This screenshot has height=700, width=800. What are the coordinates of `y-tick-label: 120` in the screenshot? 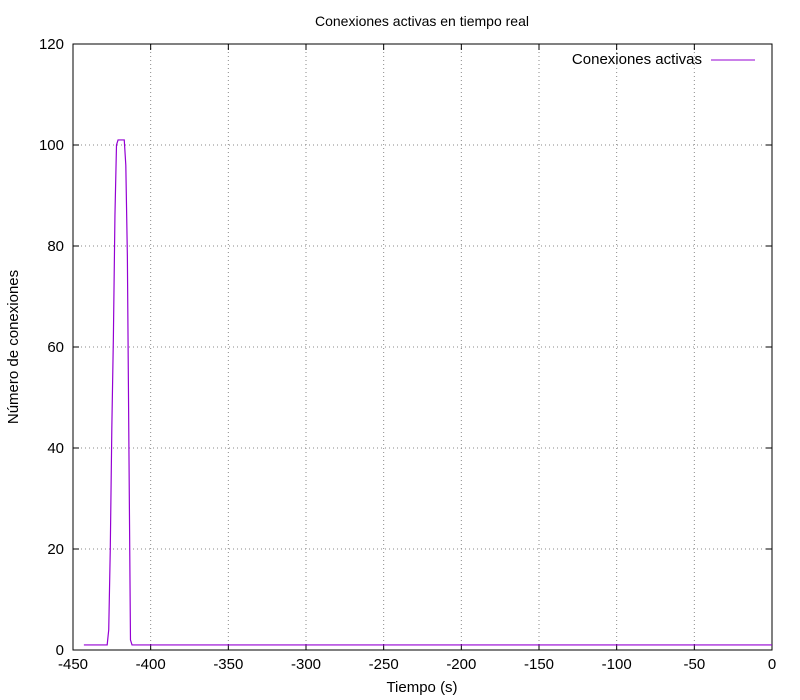 It's located at (51, 44).